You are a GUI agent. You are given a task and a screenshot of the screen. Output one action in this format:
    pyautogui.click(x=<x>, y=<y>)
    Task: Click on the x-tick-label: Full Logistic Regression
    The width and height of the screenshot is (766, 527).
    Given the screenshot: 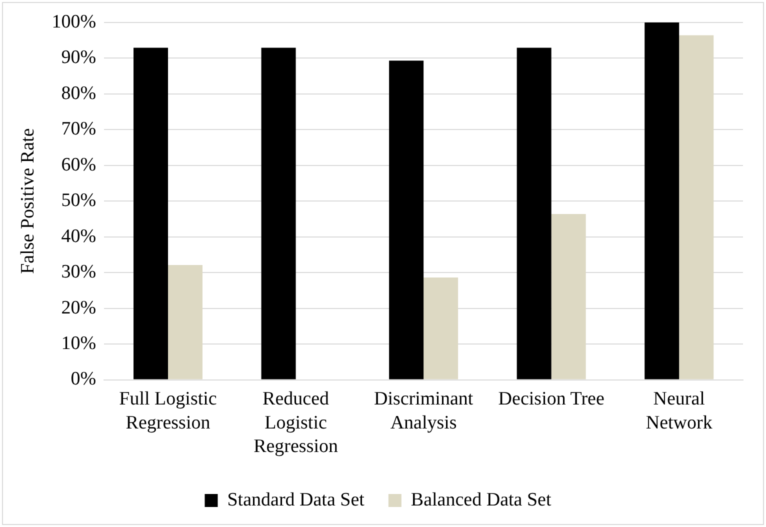 What is the action you would take?
    pyautogui.click(x=168, y=411)
    